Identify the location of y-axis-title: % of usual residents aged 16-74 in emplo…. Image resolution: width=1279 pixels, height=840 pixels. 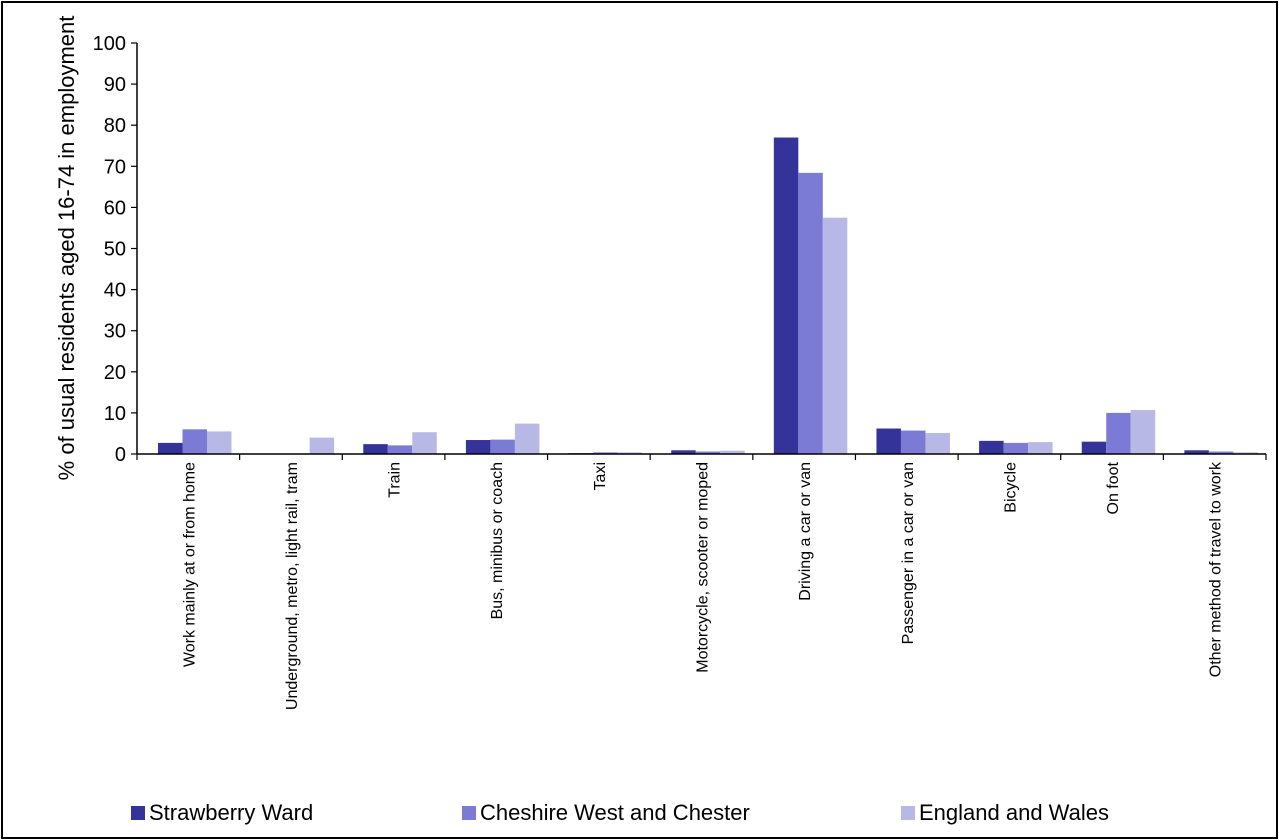
(66, 248).